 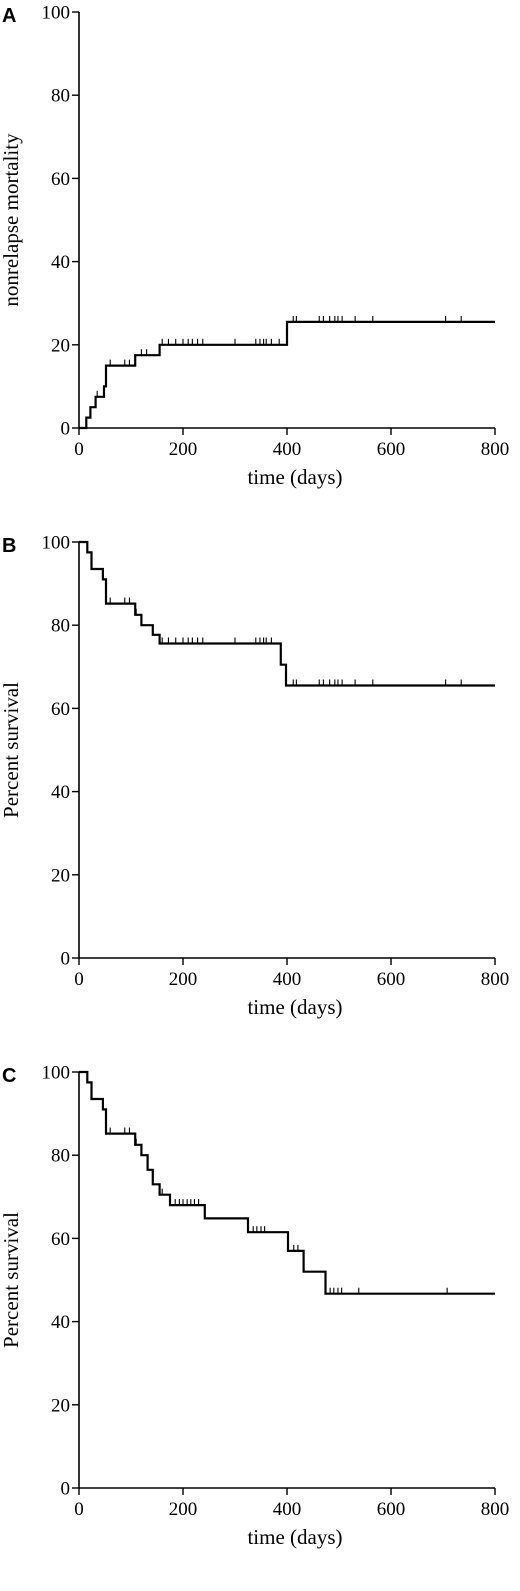 I want to click on panel-a-y-tick-label: 40, so click(x=60, y=262).